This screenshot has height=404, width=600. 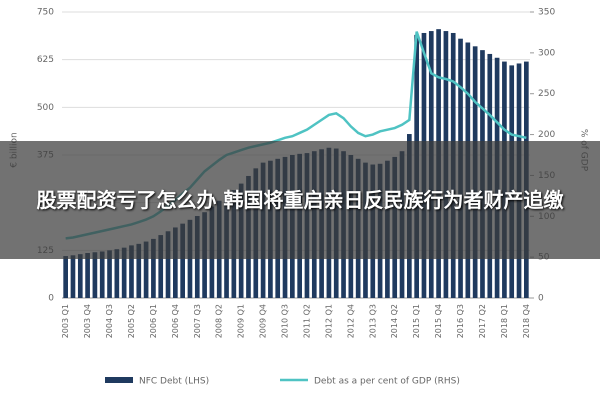 What do you see at coordinates (109, 321) in the screenshot?
I see `x-tick-label: 2004 Q3` at bounding box center [109, 321].